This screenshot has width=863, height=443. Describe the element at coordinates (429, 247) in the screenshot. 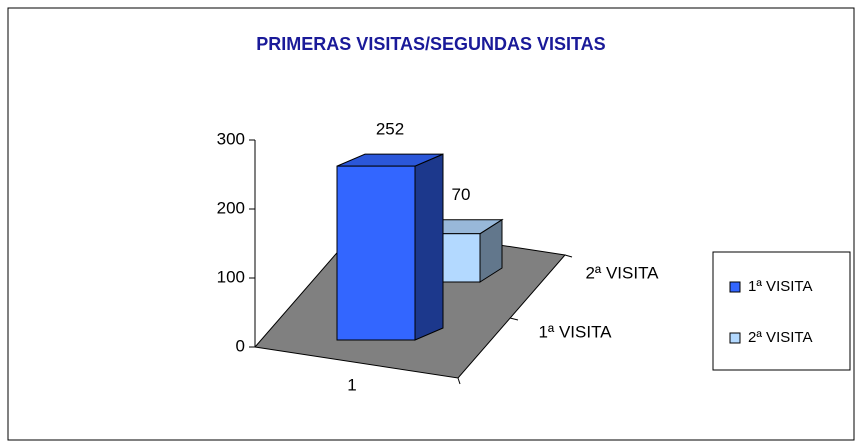

I see `bar-side` at that location.